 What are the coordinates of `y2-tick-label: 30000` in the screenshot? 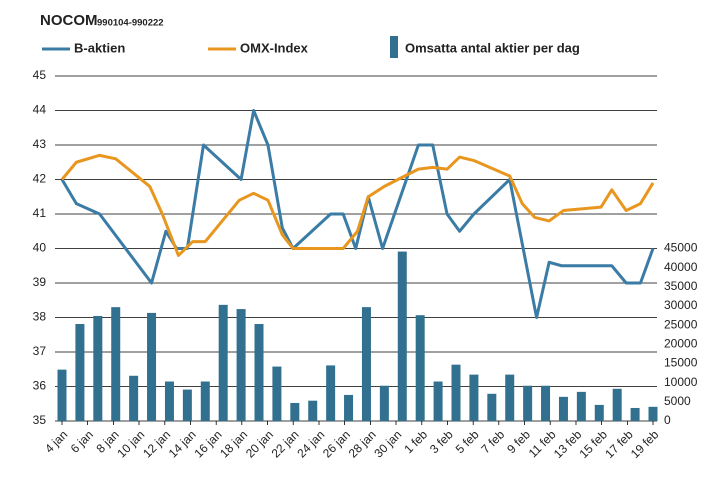 It's located at (681, 305).